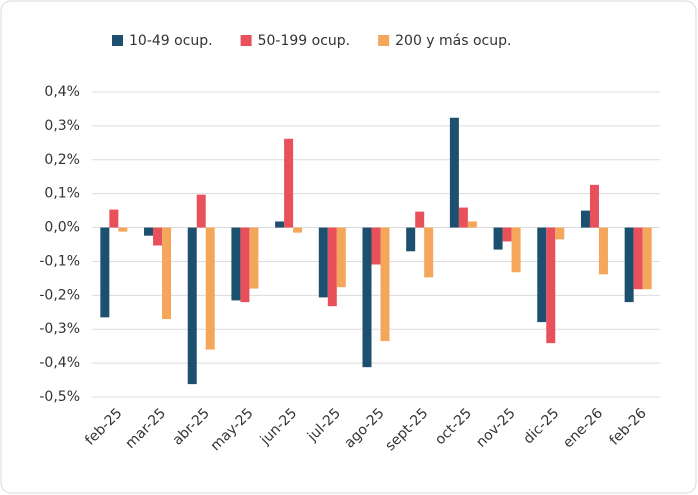 This screenshot has width=698, height=495. What do you see at coordinates (171, 41) in the screenshot?
I see `legend-label: 10-49 ocup.` at bounding box center [171, 41].